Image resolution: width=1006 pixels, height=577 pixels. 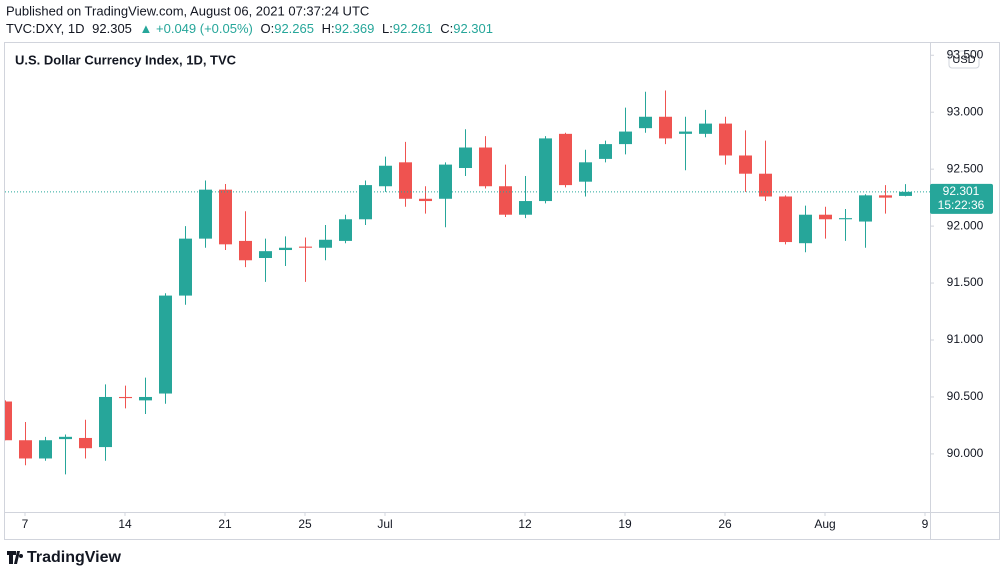 I want to click on ohlc-label: H:, so click(x=328, y=28).